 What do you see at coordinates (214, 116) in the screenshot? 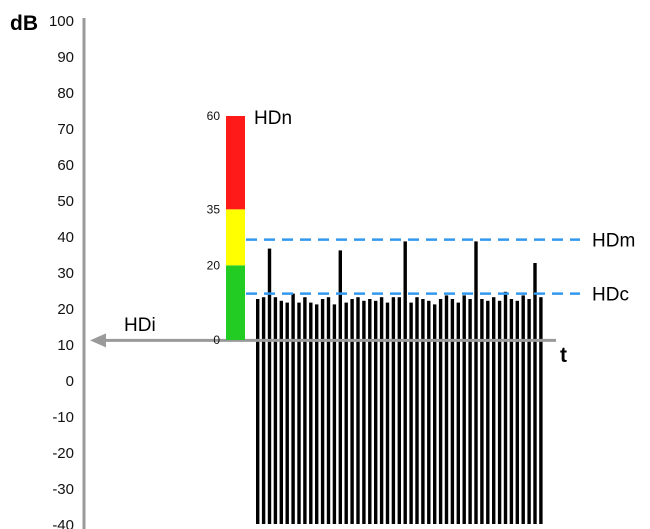
I see `level-scale-tick-label: 60` at bounding box center [214, 116].